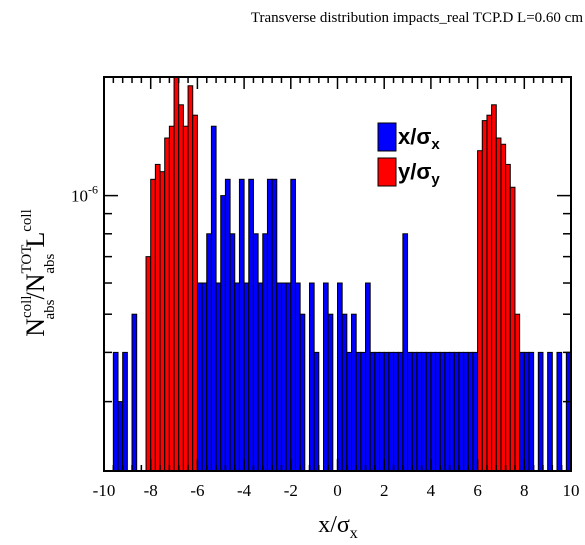 This screenshot has height=545, width=585. What do you see at coordinates (387, 137) in the screenshot?
I see `legend-swatch-x` at bounding box center [387, 137].